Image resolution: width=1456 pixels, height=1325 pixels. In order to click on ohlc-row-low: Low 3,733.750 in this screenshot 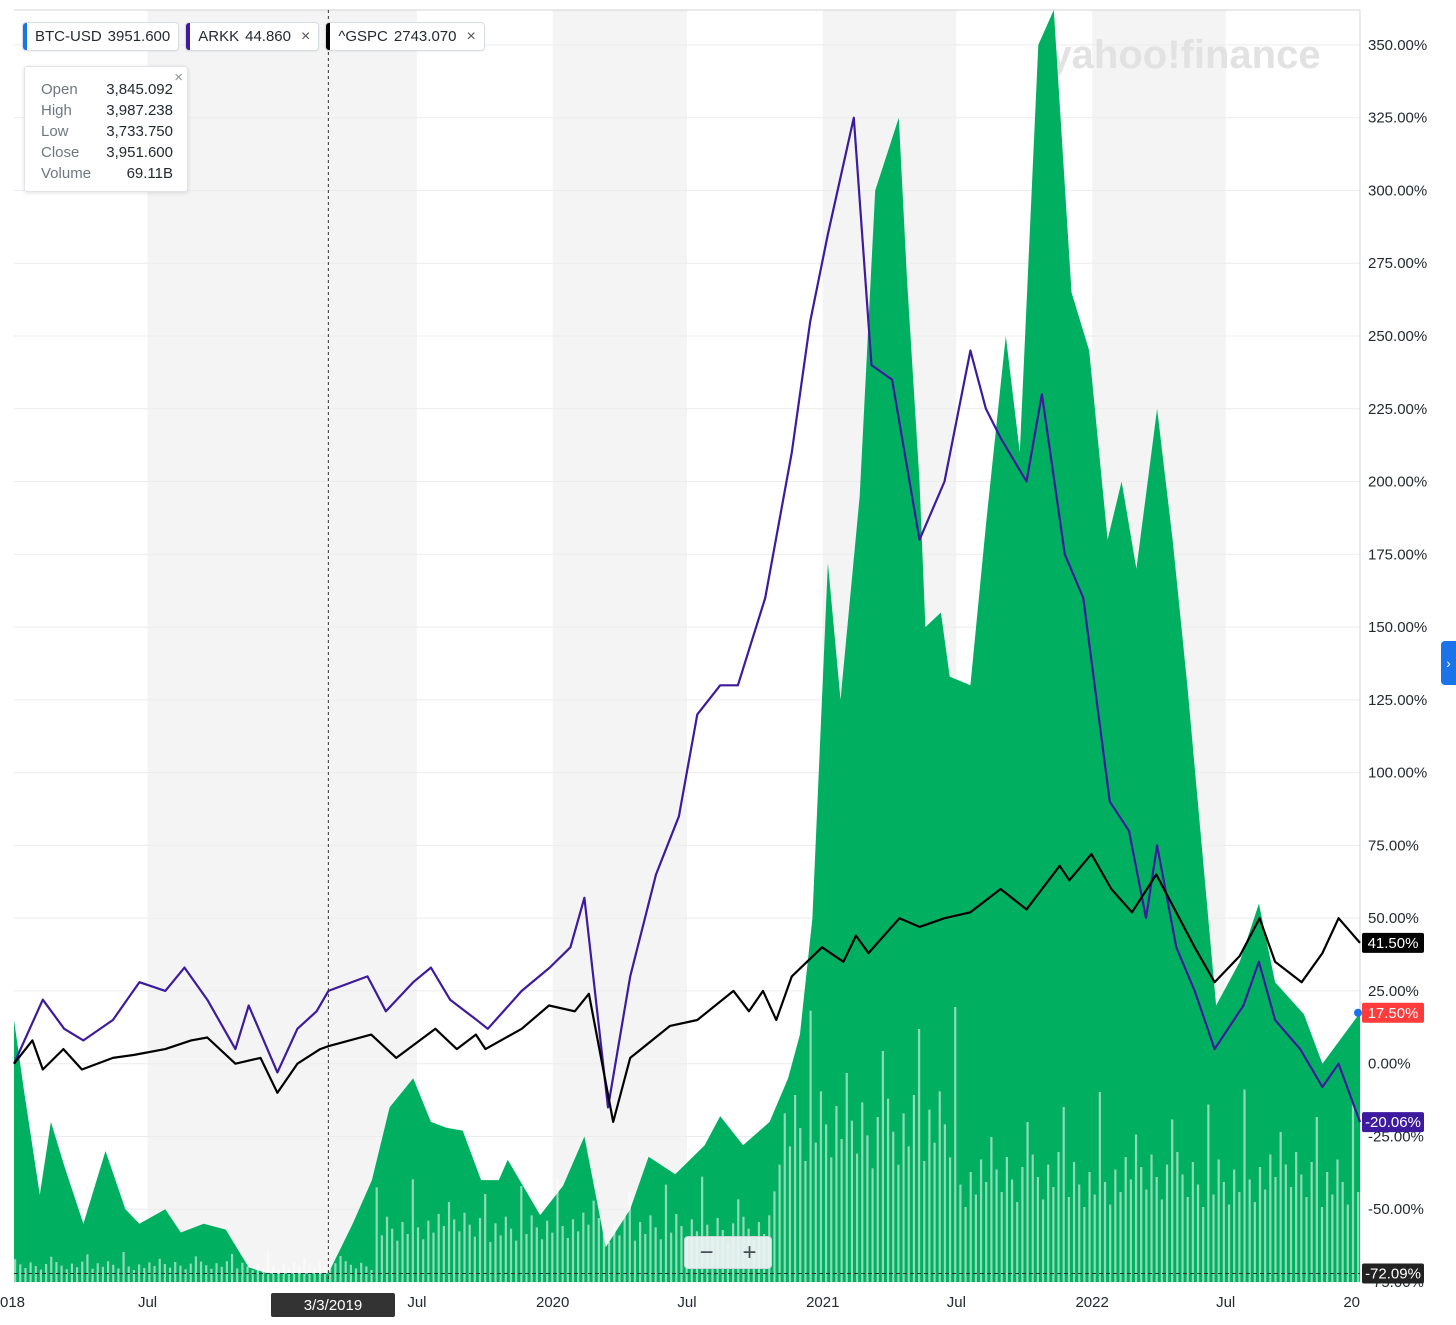, I will do `click(107, 131)`.